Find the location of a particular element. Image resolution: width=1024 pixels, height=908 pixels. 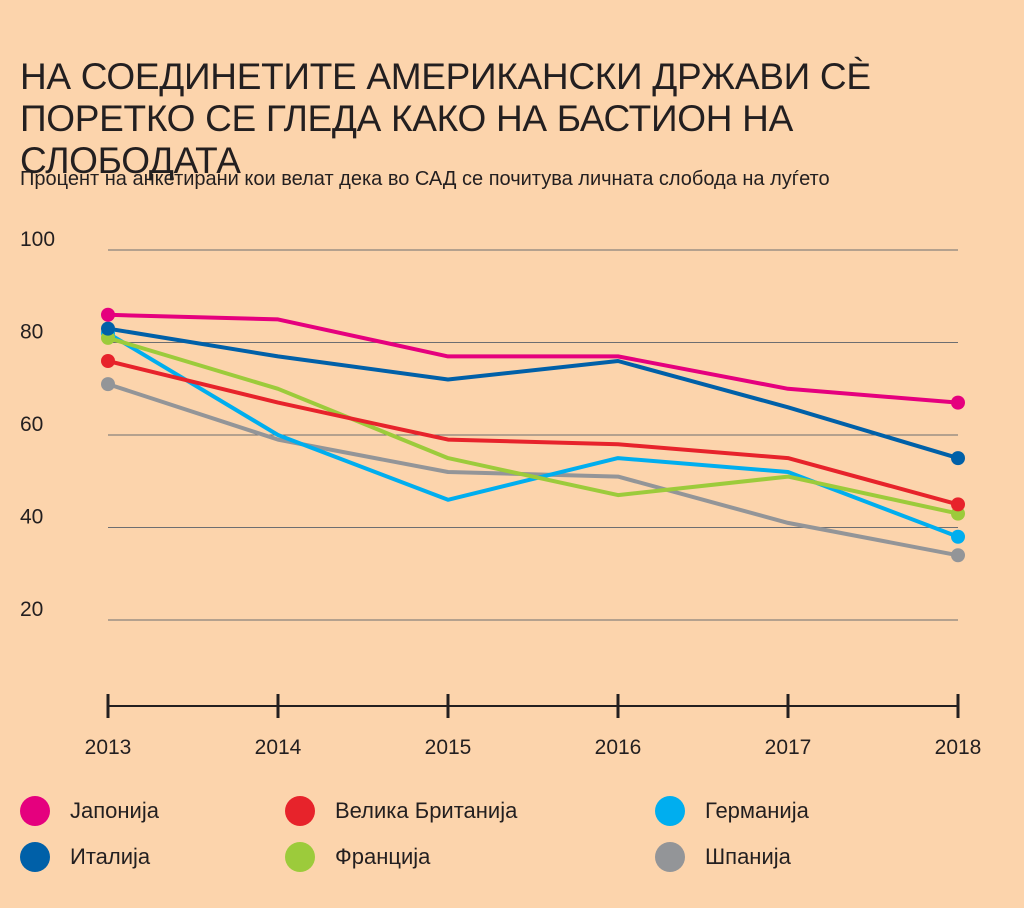

x-tick-label: 2016 is located at coordinates (618, 747).